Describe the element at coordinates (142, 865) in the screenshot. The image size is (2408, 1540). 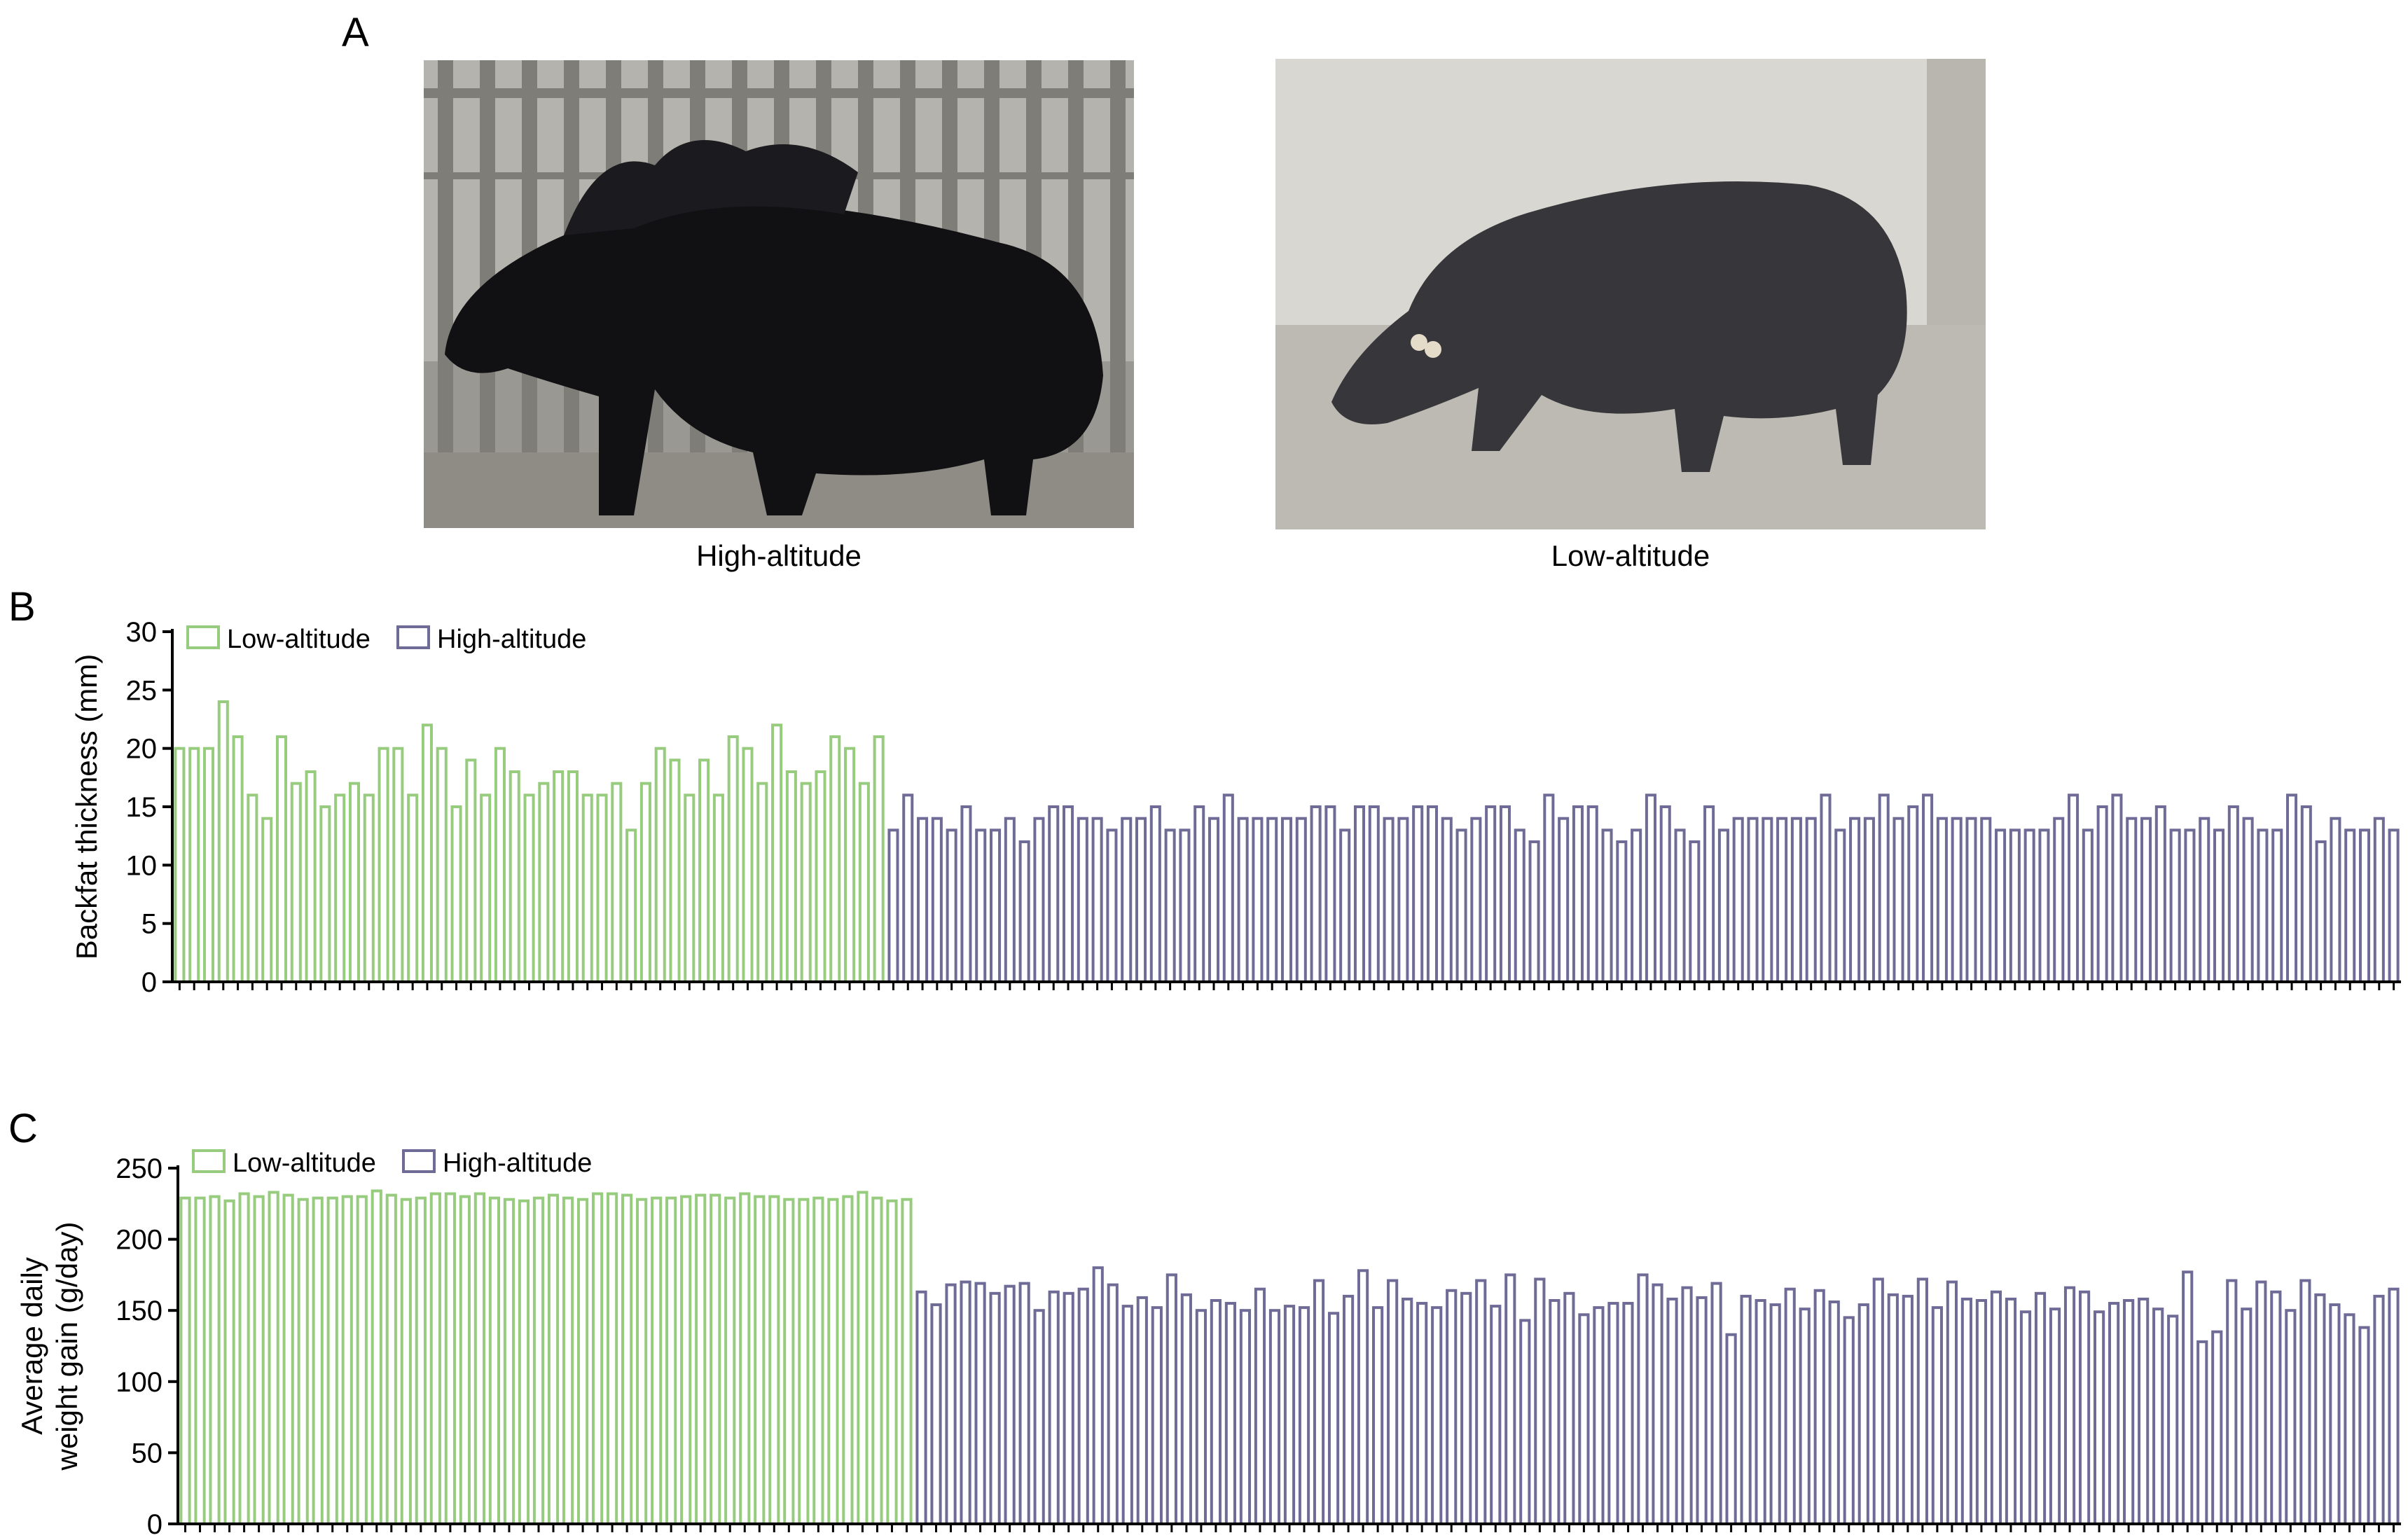
I see `y-tick-label: 10` at that location.